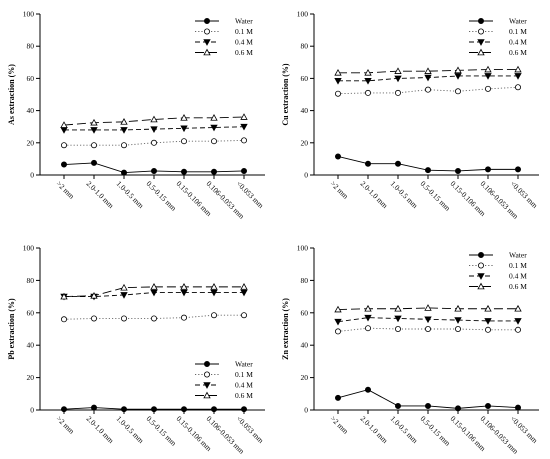 Image resolution: width=550 pixels, height=459 pixels. I want to click on series-water, so click(154, 408).